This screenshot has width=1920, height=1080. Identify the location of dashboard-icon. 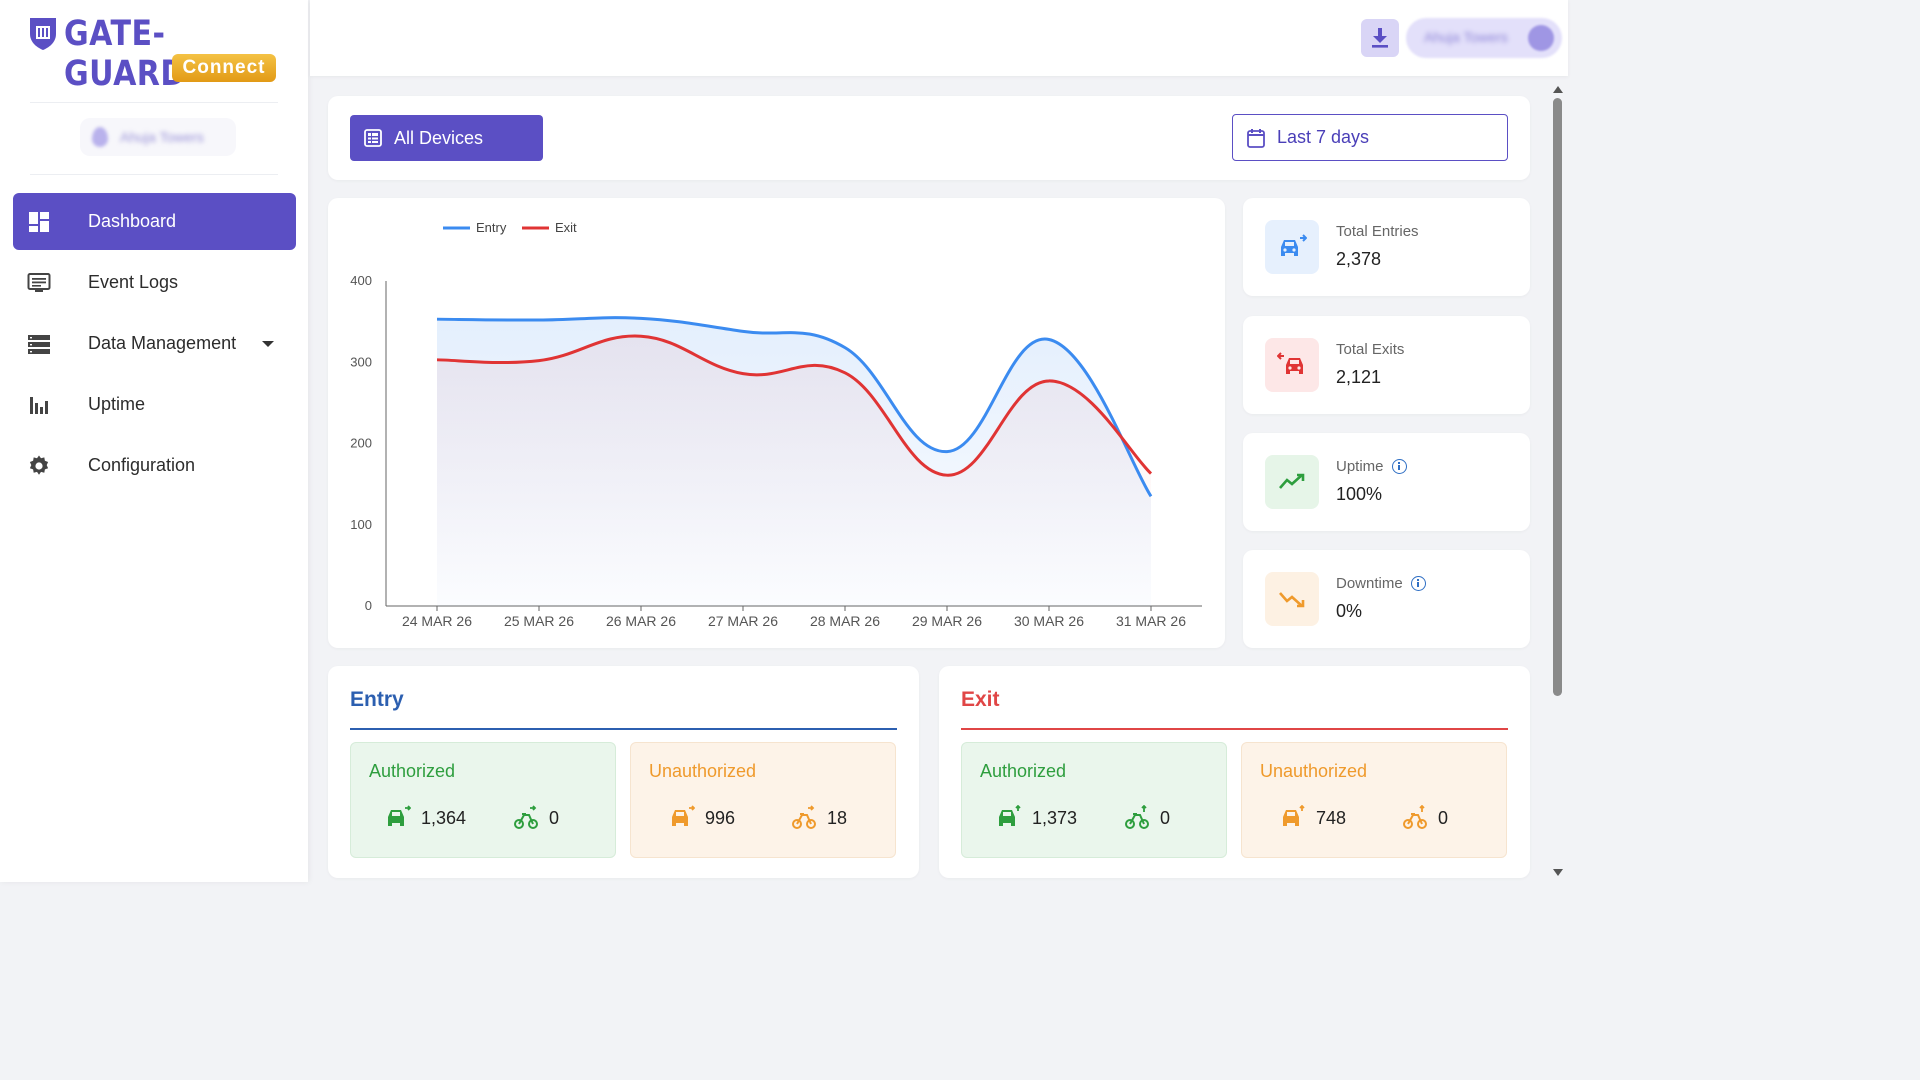
(39, 222).